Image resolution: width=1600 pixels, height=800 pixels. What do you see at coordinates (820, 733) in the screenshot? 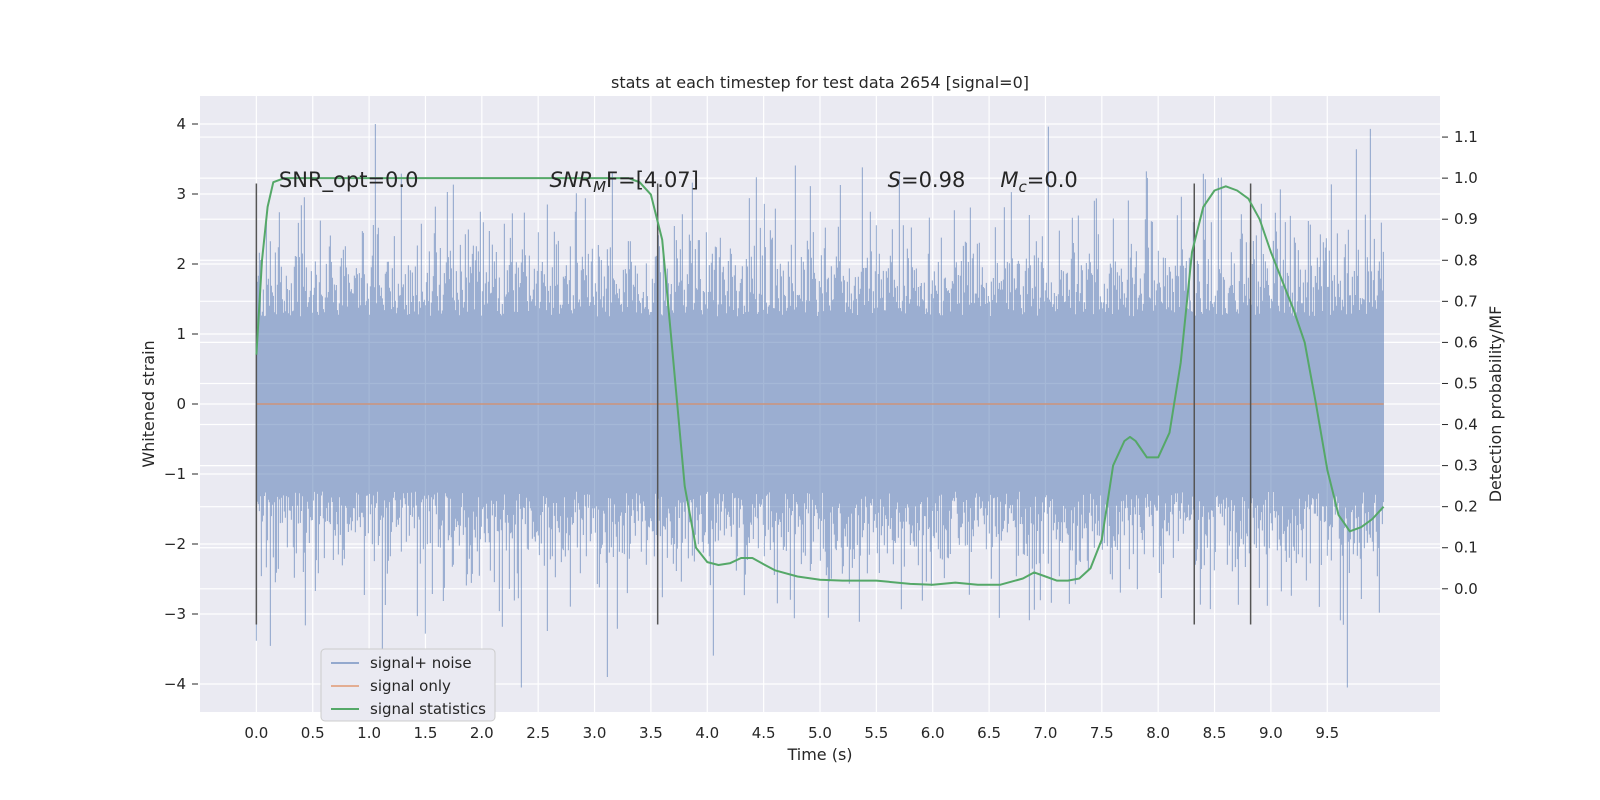
I see `x-tick-label: 5.0` at bounding box center [820, 733].